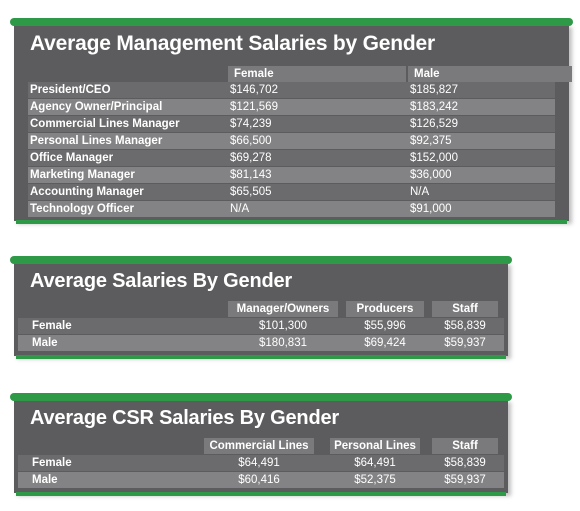 The width and height of the screenshot is (580, 511). What do you see at coordinates (251, 124) in the screenshot?
I see `female-value: $74,239` at bounding box center [251, 124].